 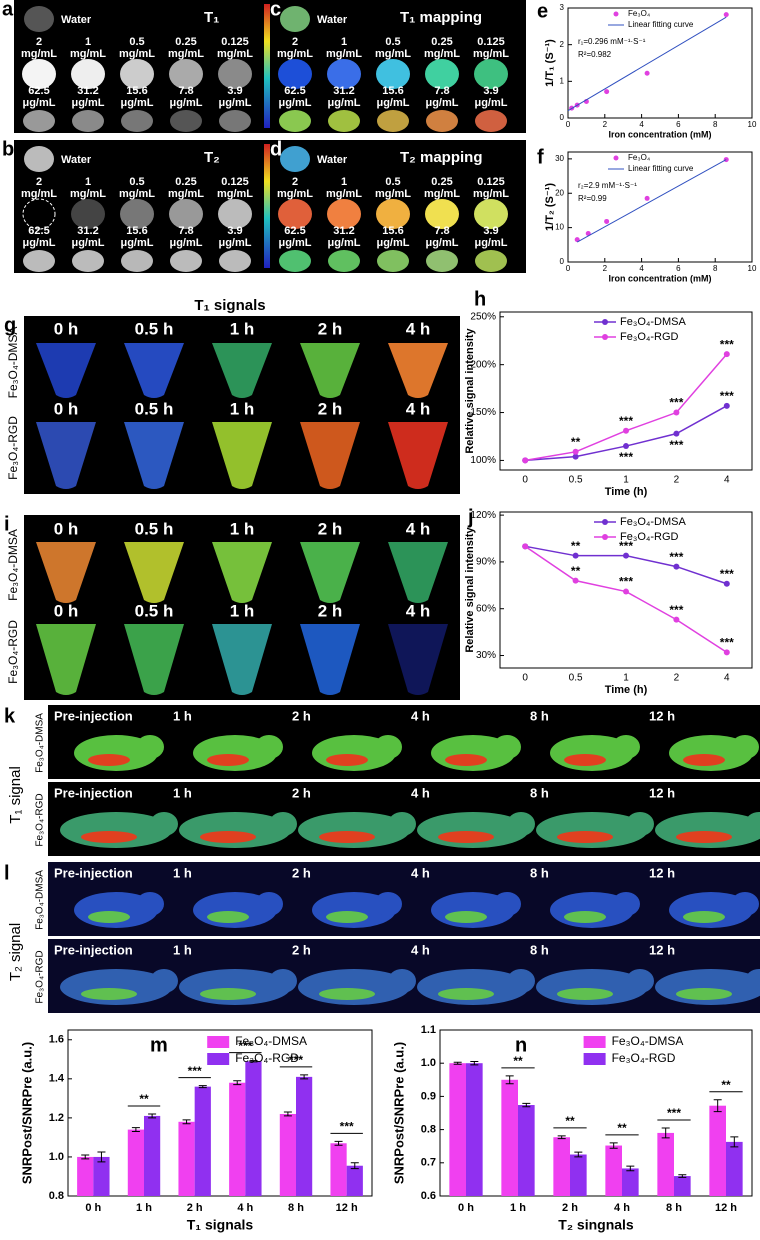 I want to click on image-background, so click(x=404, y=742).